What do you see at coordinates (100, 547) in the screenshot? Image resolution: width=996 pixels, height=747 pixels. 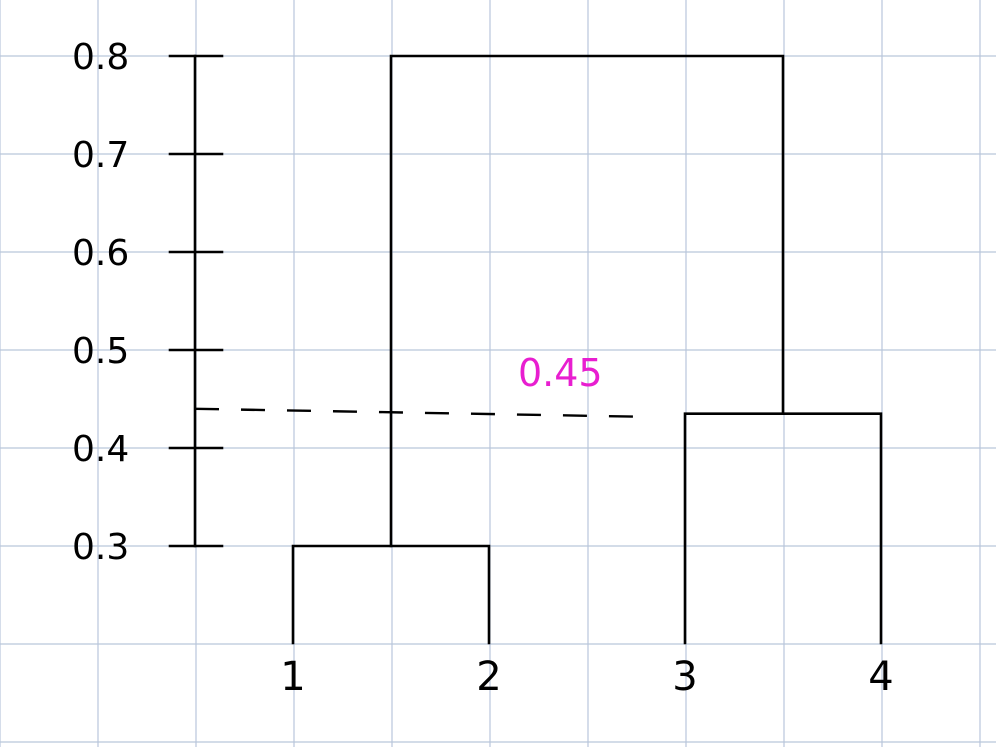 I see `y-axis-tick-label: 0.3` at bounding box center [100, 547].